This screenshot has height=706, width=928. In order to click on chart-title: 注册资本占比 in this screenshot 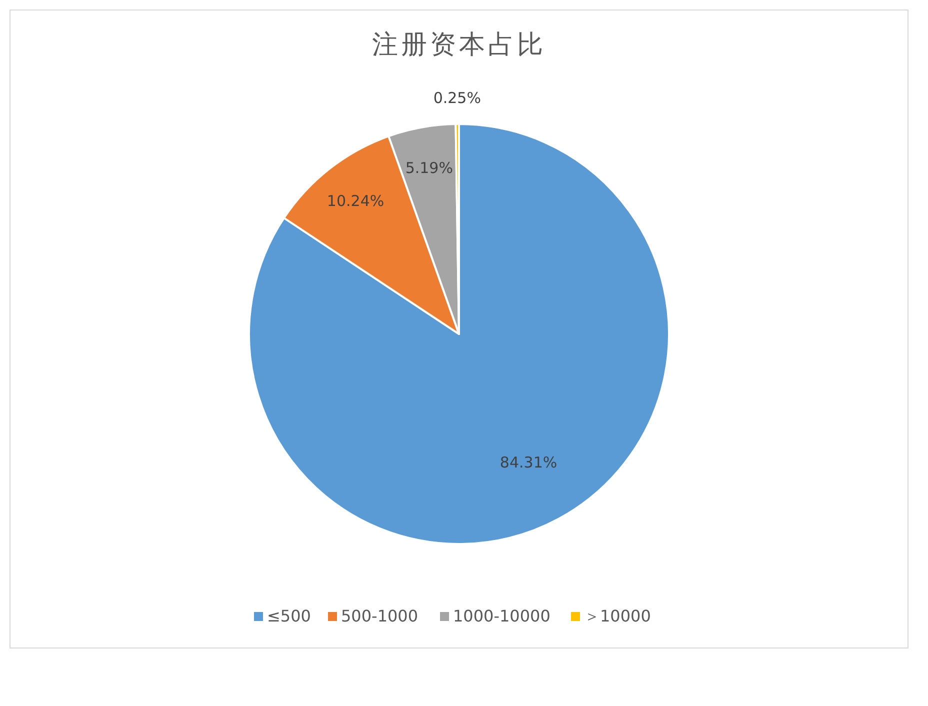, I will do `click(459, 45)`.